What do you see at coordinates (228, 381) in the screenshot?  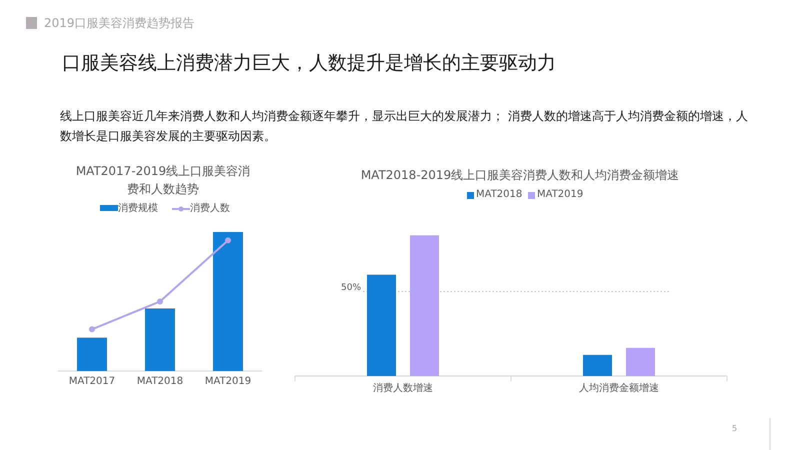 I see `x-tick-label: MAT2019` at bounding box center [228, 381].